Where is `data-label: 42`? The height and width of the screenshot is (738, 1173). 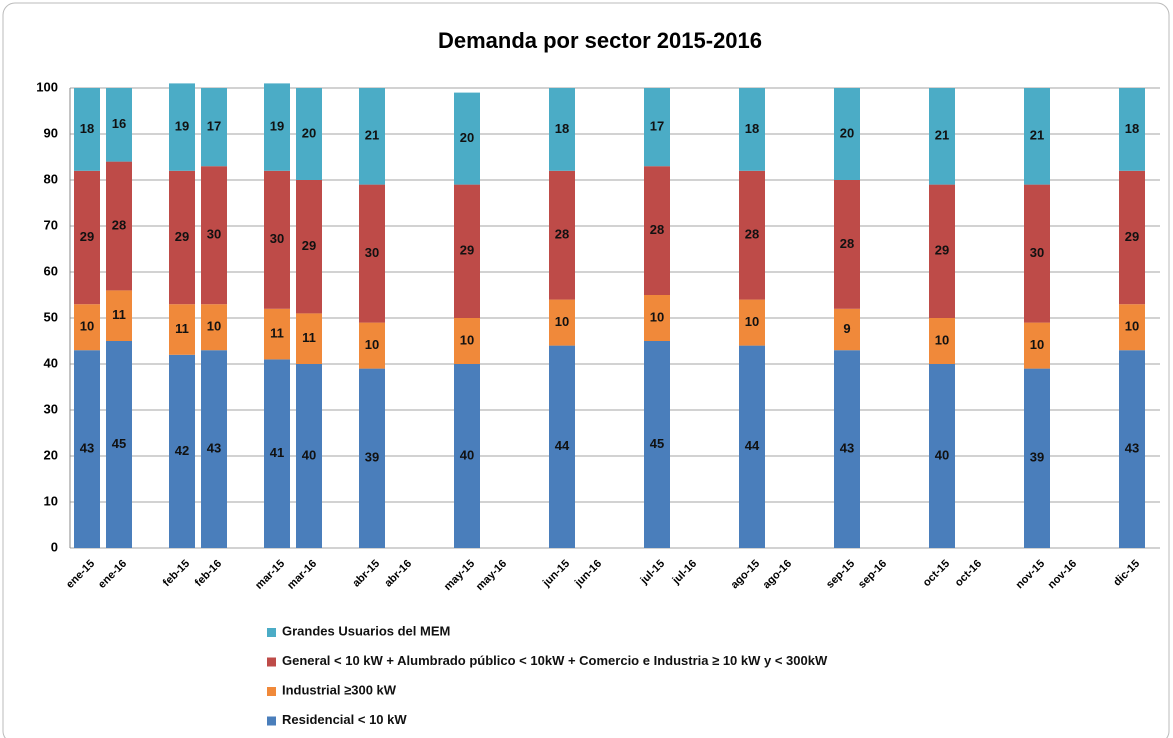
data-label: 42 is located at coordinates (182, 450).